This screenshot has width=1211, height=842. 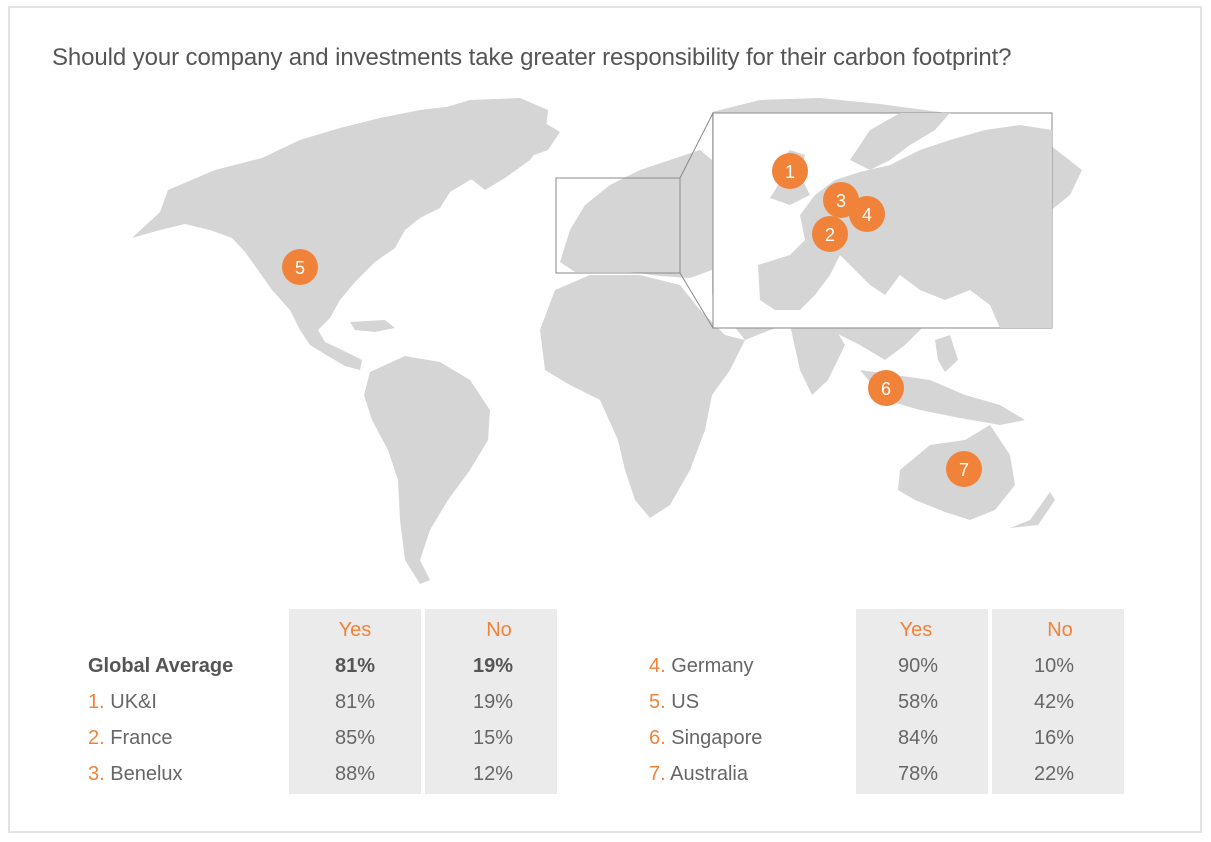 I want to click on marker-7: 7, so click(x=964, y=469).